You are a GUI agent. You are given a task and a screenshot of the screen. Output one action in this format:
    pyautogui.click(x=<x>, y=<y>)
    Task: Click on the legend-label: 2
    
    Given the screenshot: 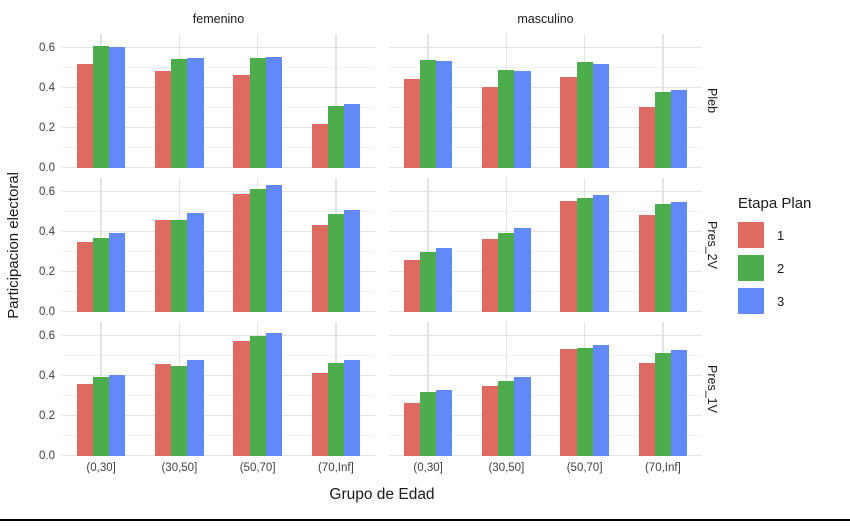 What is the action you would take?
    pyautogui.click(x=781, y=268)
    